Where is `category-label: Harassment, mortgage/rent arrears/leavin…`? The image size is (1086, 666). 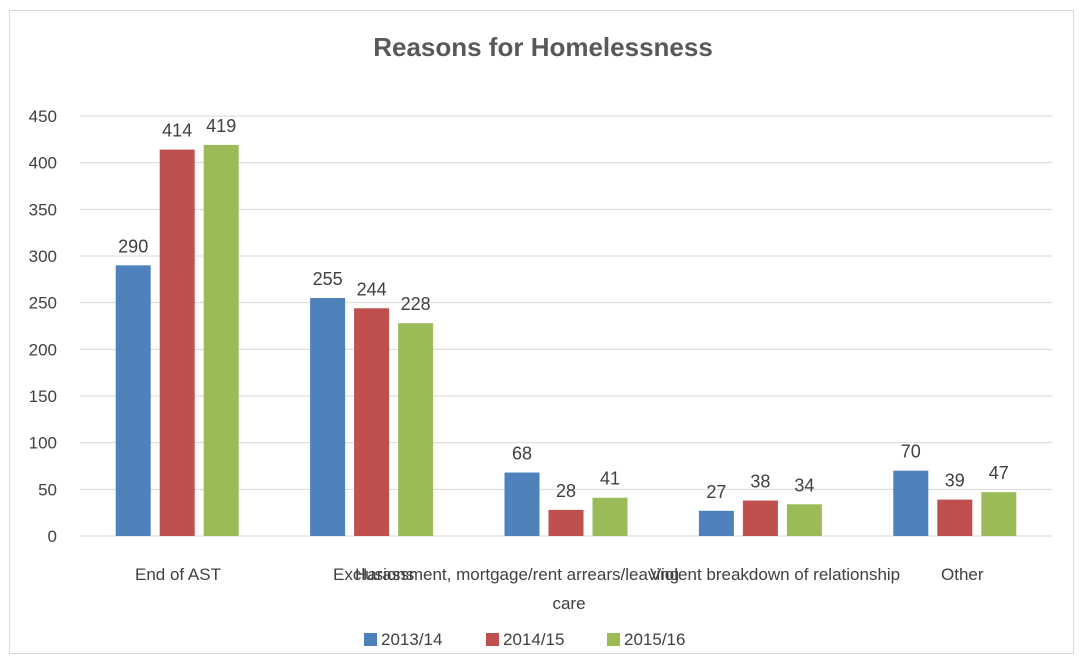 category-label: Harassment, mortgage/rent arrears/leavin… is located at coordinates (517, 574).